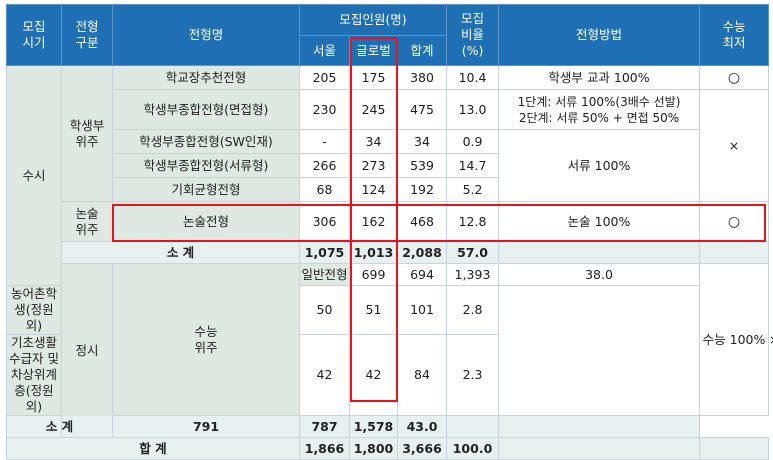 The width and height of the screenshot is (773, 460). I want to click on row-global: 245, so click(373, 109).